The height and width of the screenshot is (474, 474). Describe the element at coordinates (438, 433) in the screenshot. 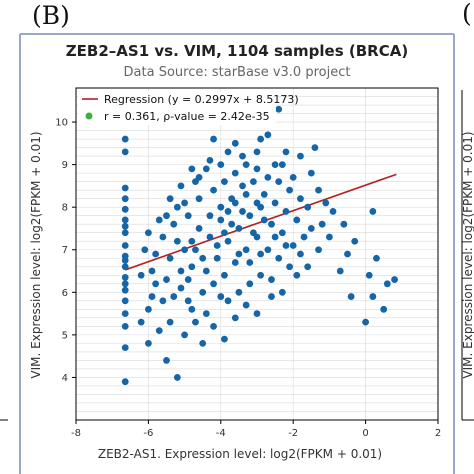

I see `x-tick-label: 2` at that location.